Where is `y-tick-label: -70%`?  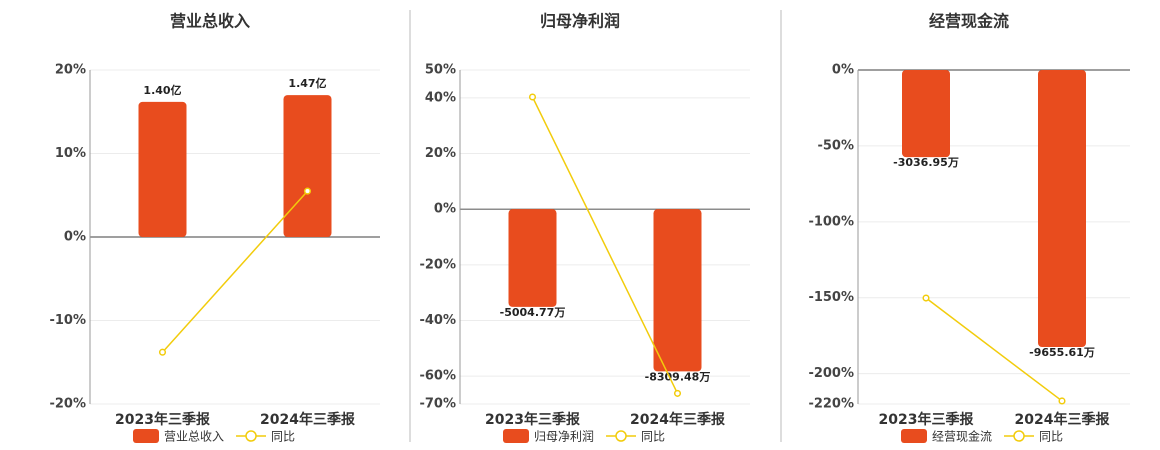 y-tick-label: -70% is located at coordinates (437, 404).